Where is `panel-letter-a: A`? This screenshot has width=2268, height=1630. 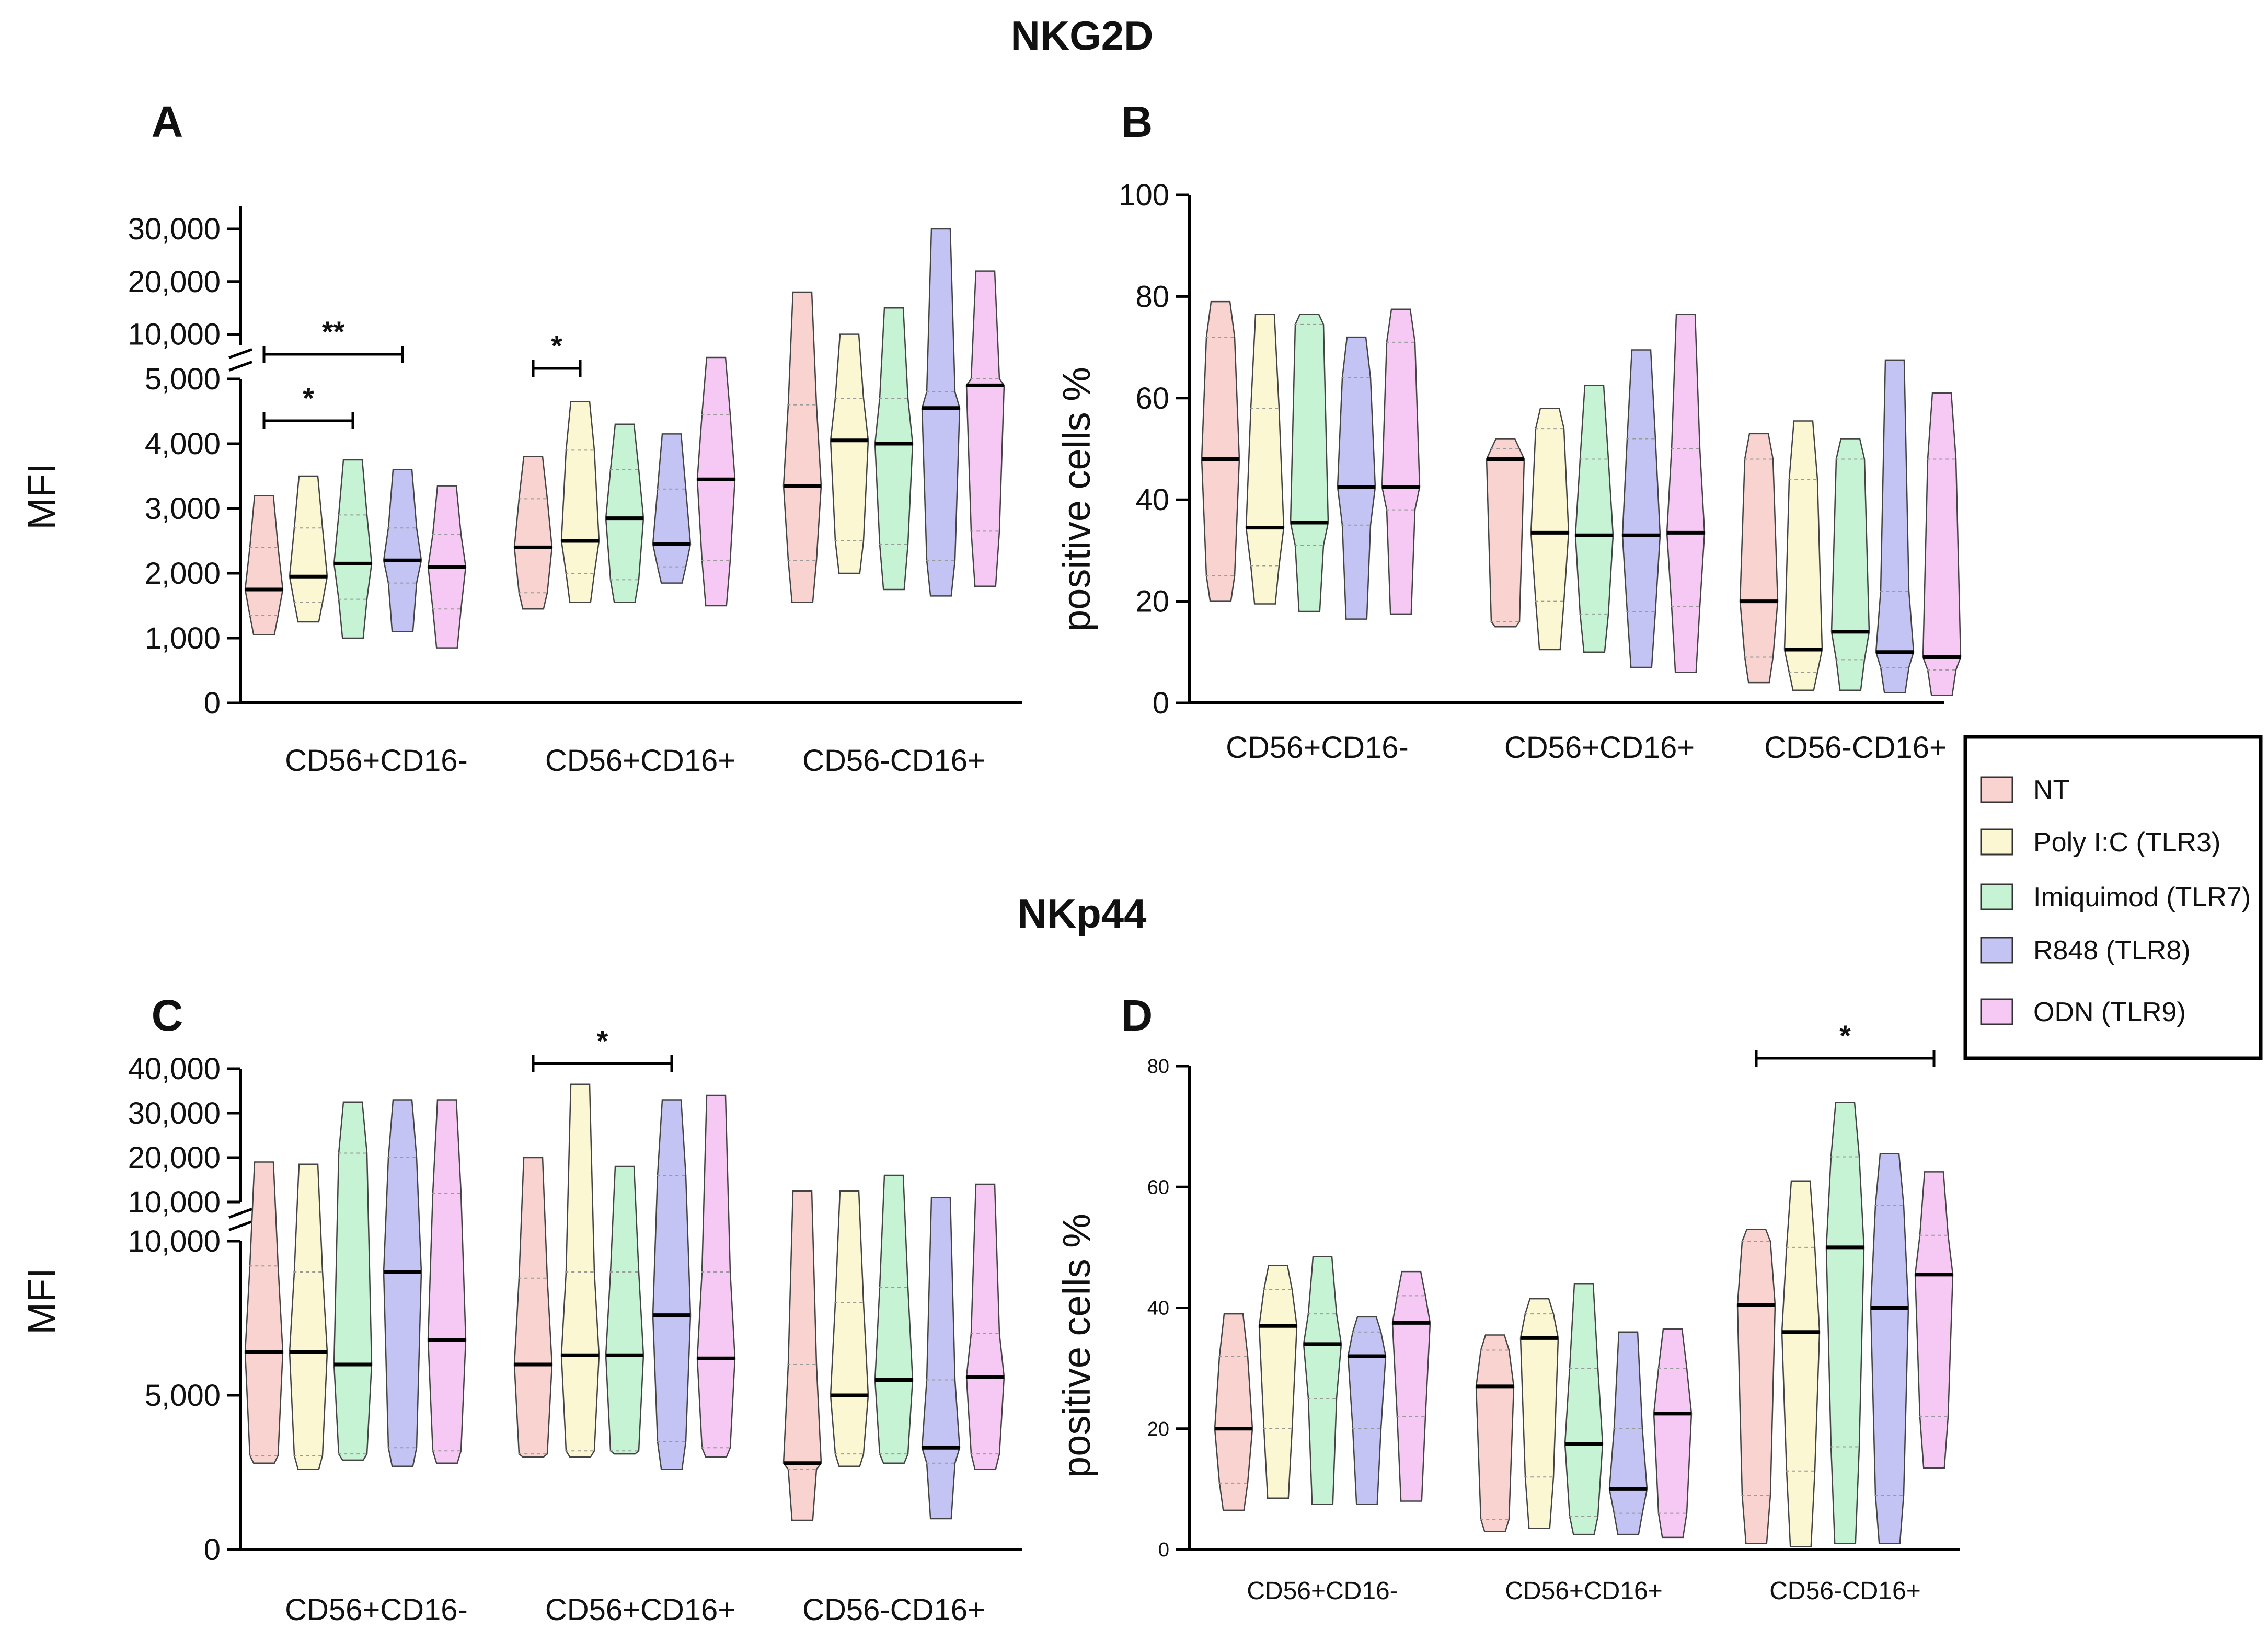 panel-letter-a: A is located at coordinates (167, 122).